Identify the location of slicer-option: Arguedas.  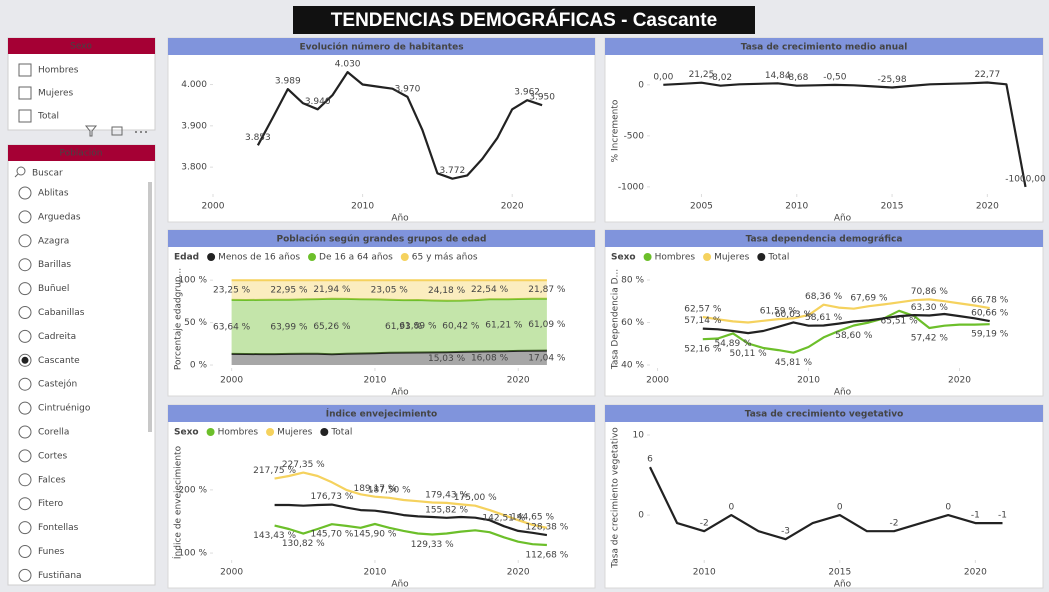
(59, 217).